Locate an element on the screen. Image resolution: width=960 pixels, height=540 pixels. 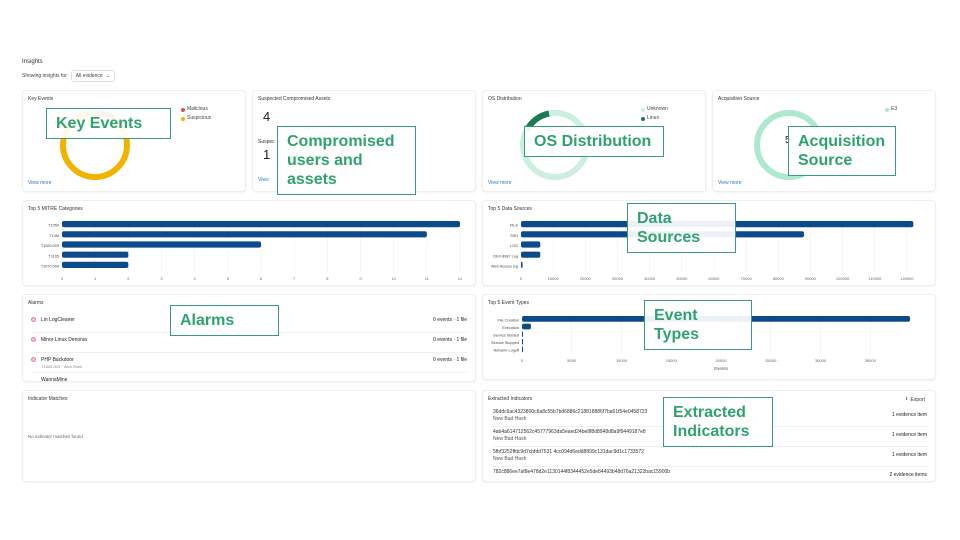
overlay-alarms: Alarms is located at coordinates (224, 320).